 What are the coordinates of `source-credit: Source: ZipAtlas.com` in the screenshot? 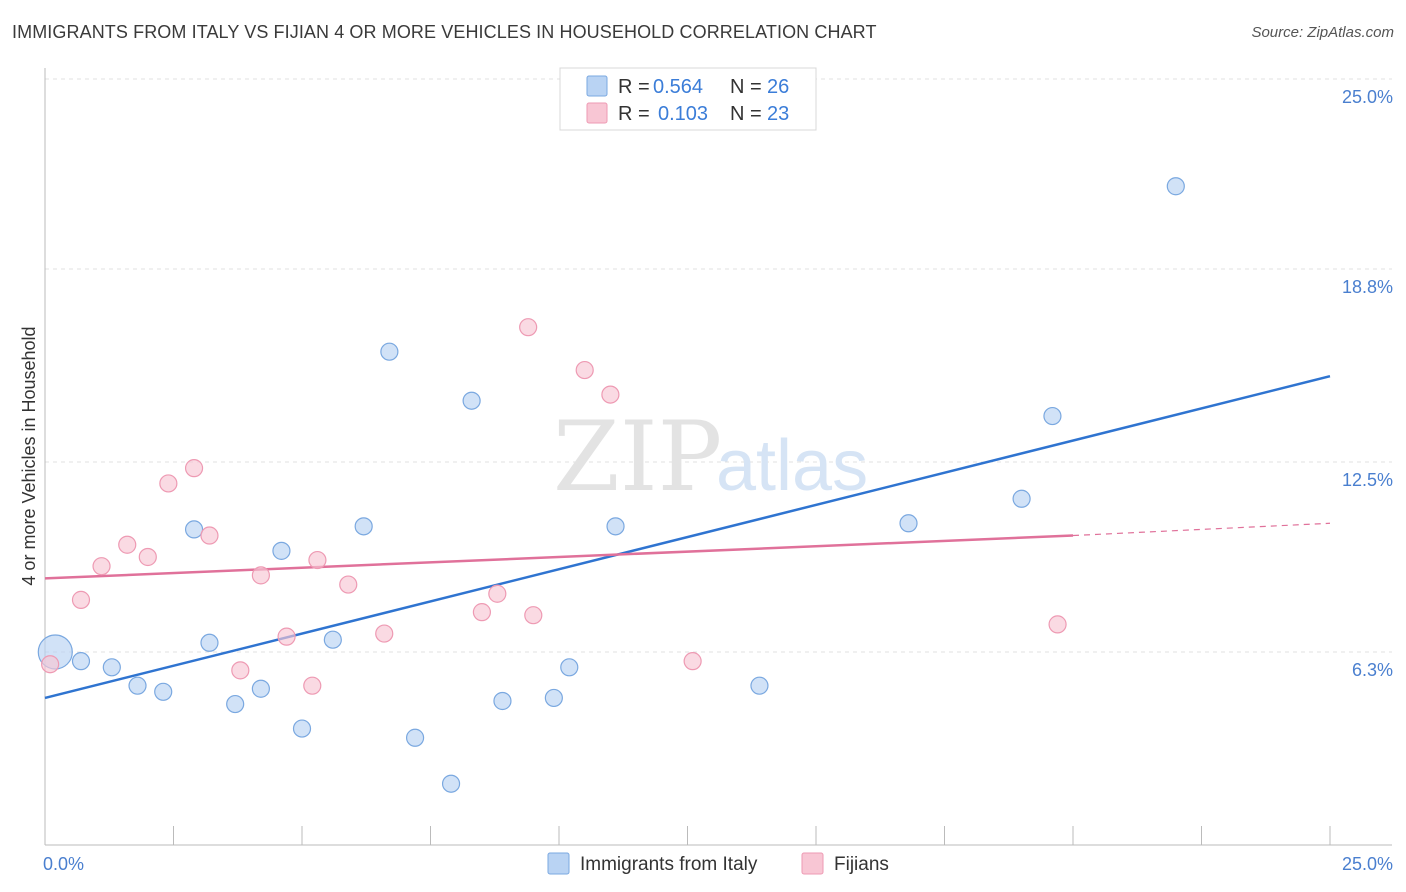 It's located at (1322, 32).